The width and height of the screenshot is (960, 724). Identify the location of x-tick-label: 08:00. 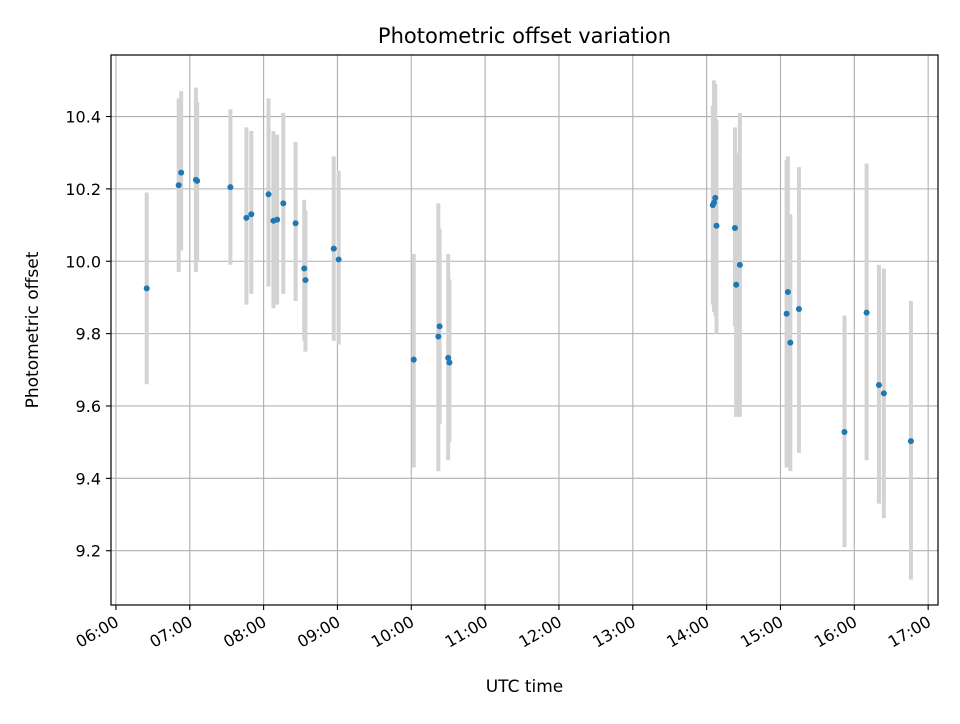
(244, 632).